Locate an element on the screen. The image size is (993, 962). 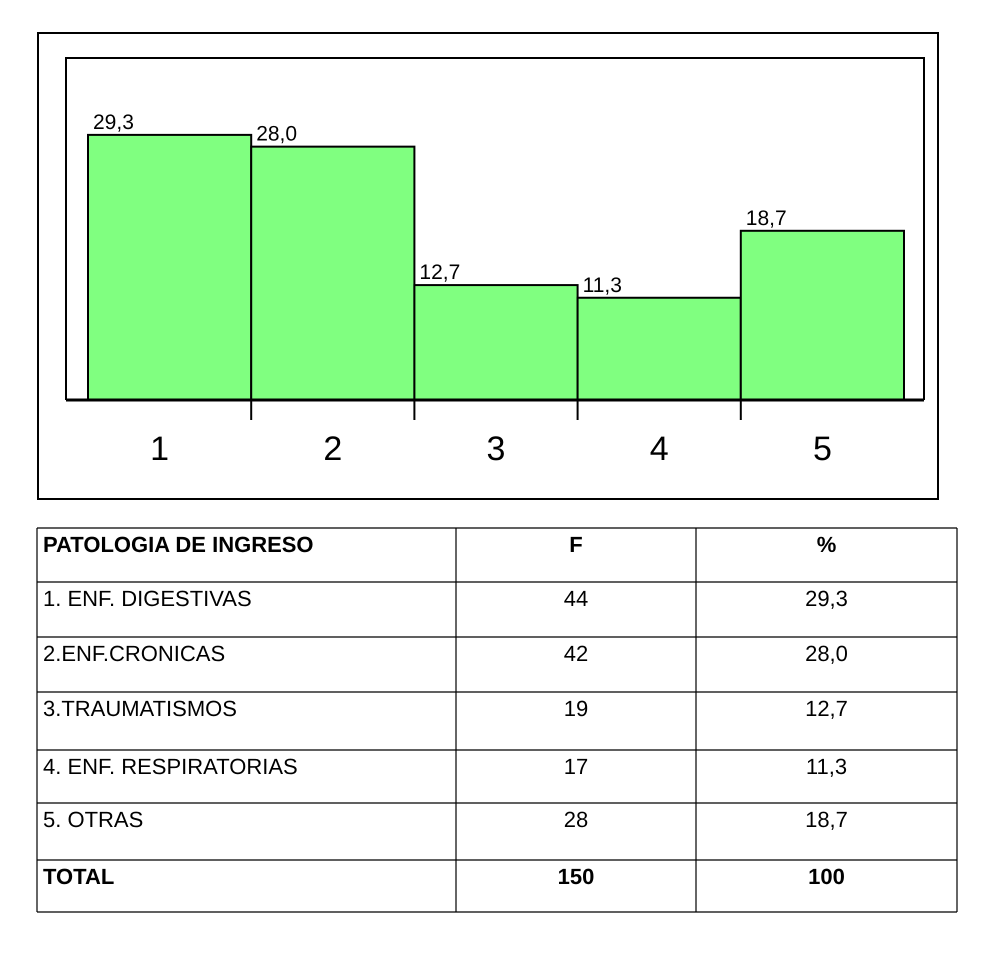
text: F is located at coordinates (576, 544).